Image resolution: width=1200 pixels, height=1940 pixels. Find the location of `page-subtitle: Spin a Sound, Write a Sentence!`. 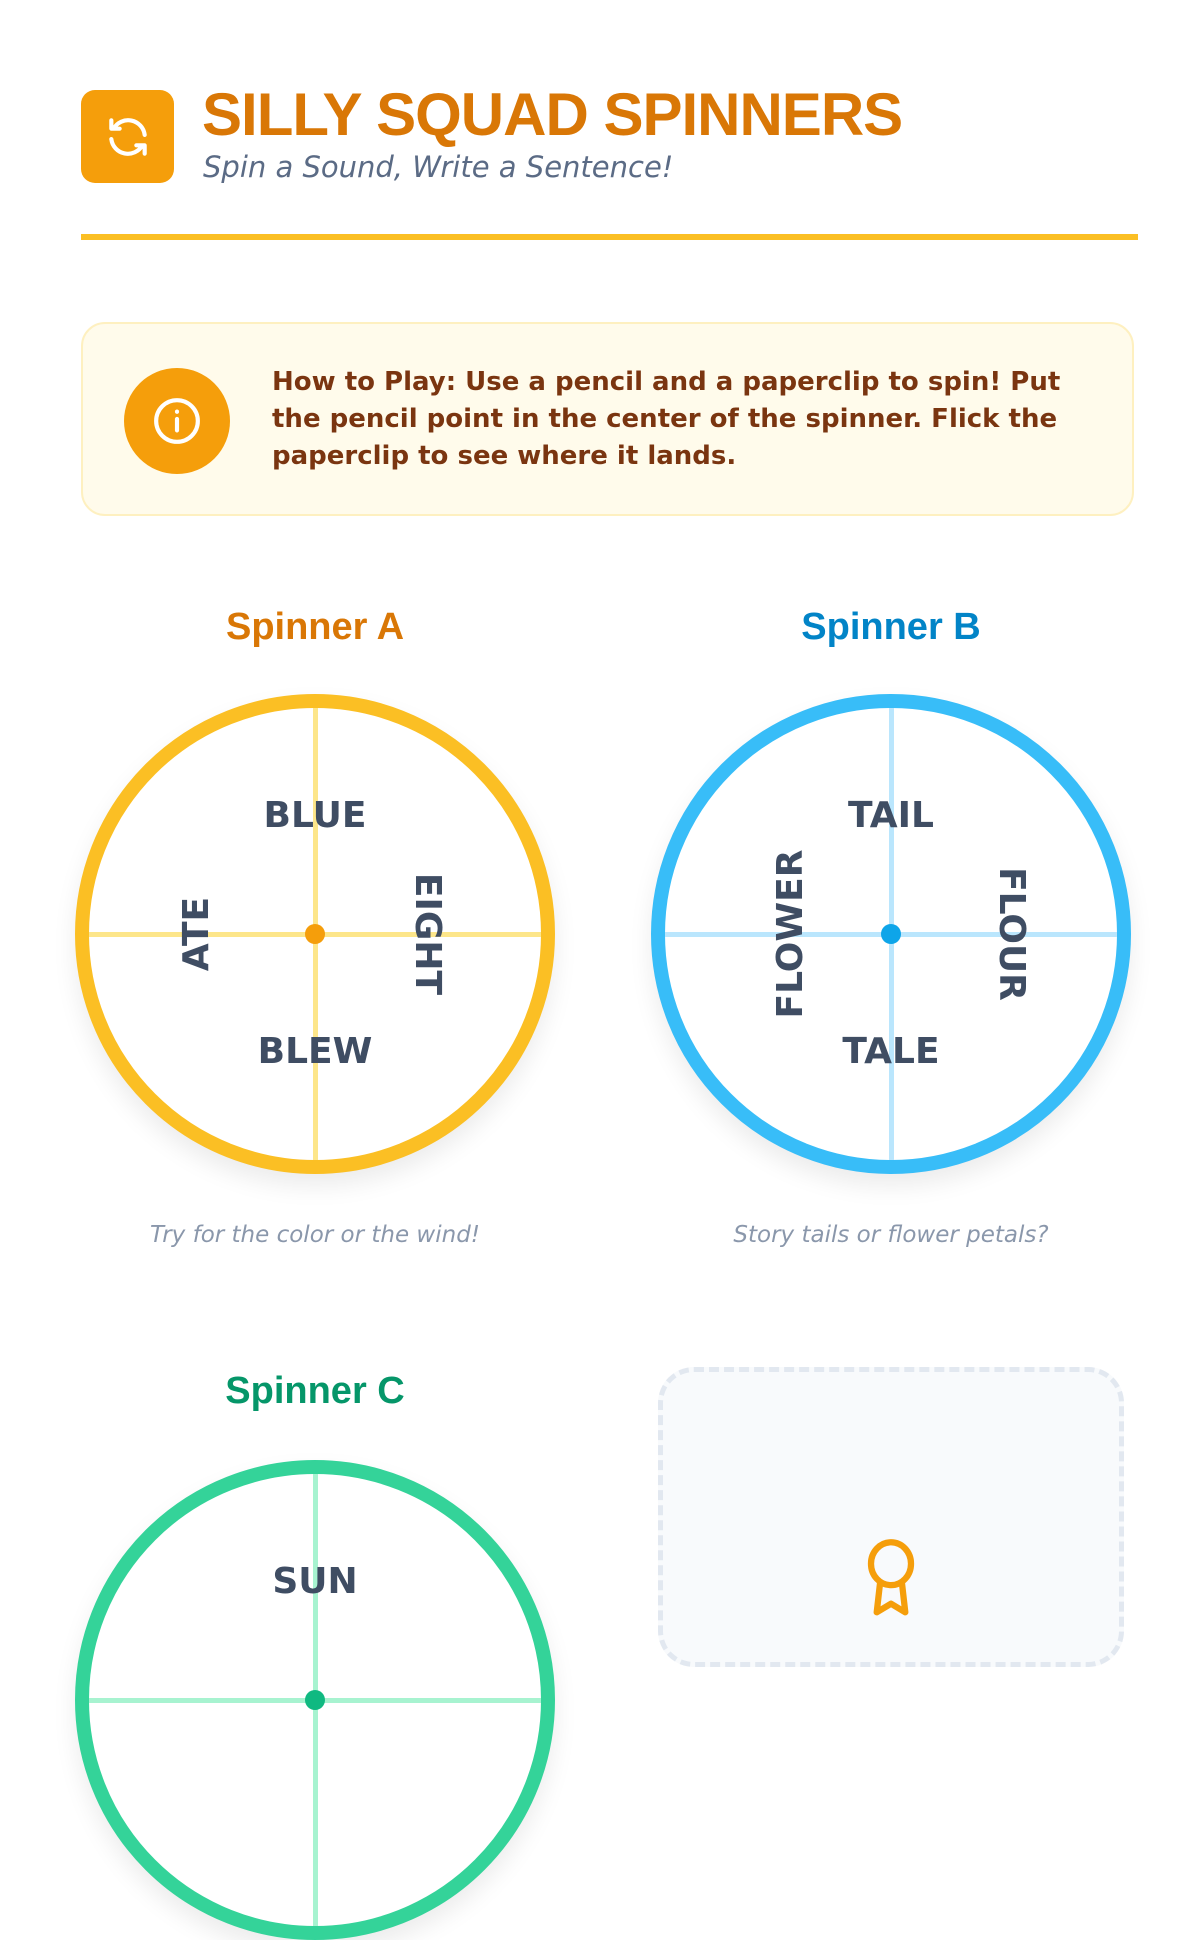

page-subtitle: Spin a Sound, Write a Sentence! is located at coordinates (438, 167).